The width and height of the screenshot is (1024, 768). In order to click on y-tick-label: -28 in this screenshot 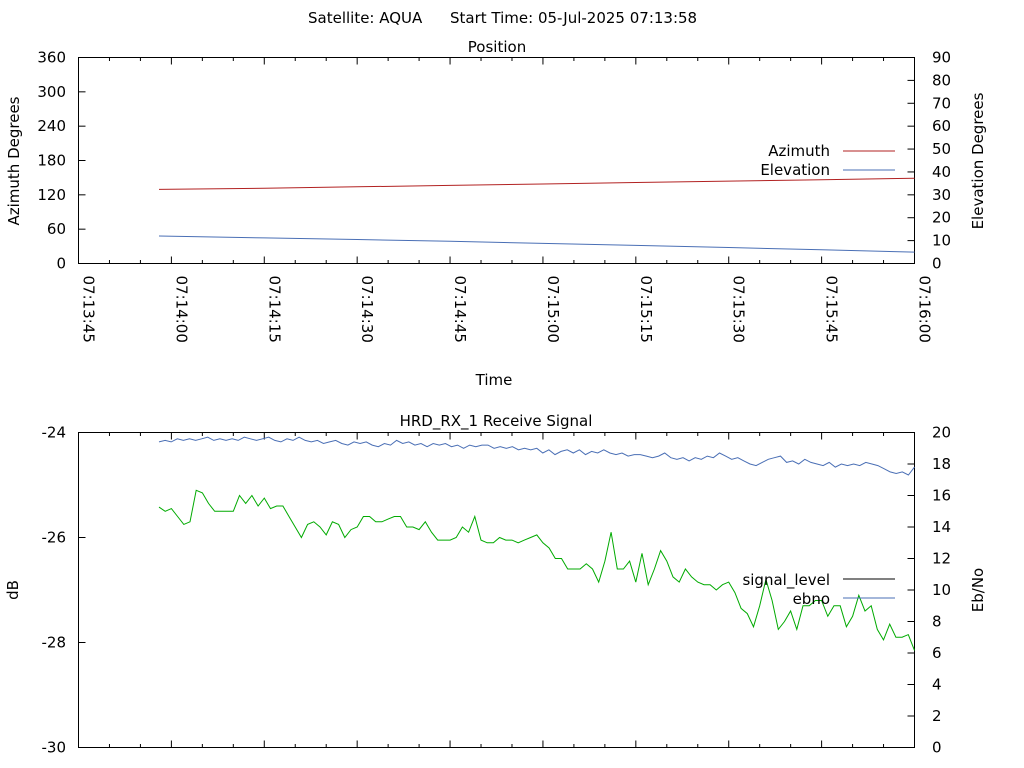, I will do `click(54, 643)`.